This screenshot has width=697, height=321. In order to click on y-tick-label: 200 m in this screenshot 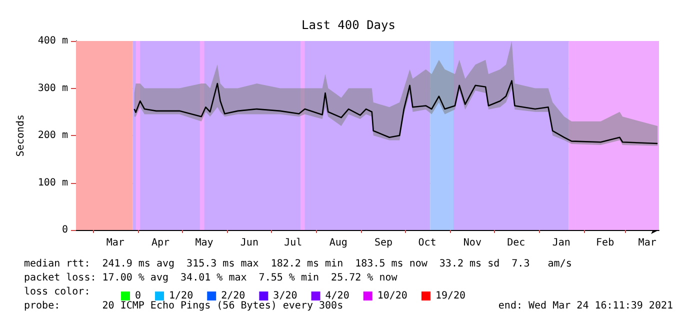, I will do `click(53, 135)`.